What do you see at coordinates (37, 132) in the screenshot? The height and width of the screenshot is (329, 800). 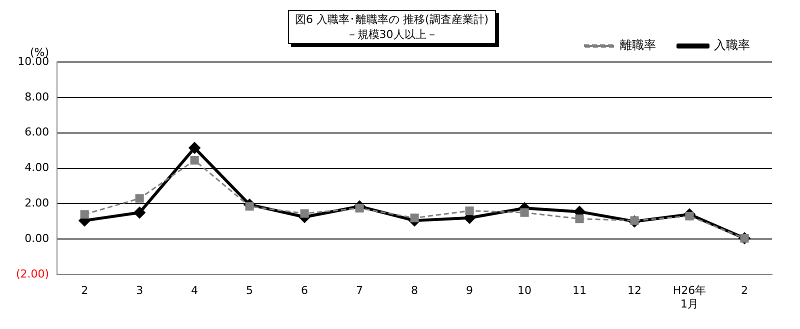 I see `y-tick-label: 6.00` at bounding box center [37, 132].